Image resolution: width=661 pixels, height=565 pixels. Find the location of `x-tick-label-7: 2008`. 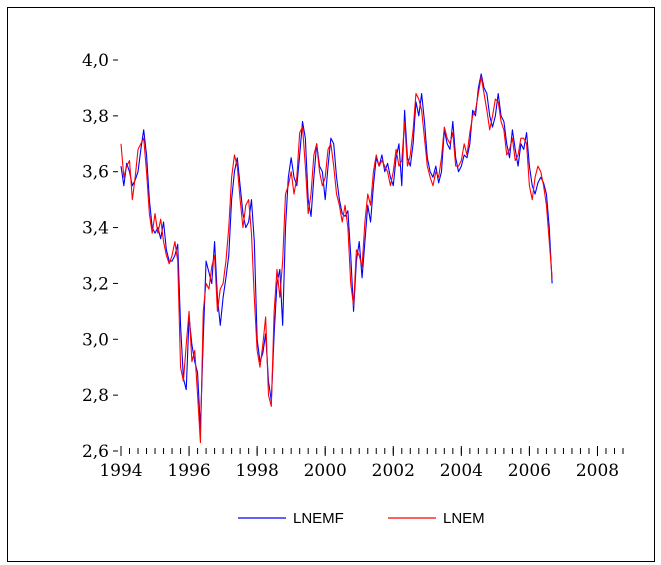

x-tick-label-7: 2008 is located at coordinates (597, 471).